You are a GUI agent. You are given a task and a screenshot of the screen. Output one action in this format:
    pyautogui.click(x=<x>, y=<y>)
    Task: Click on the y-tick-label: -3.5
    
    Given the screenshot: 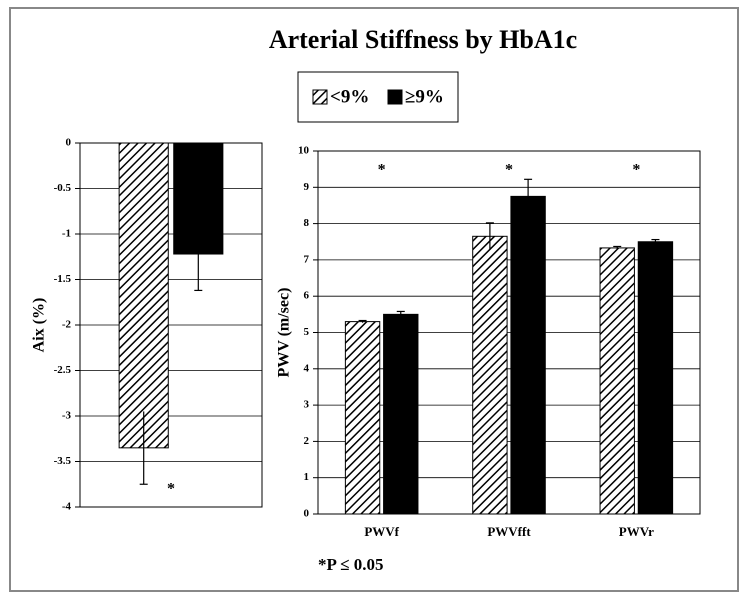 What is the action you would take?
    pyautogui.click(x=63, y=461)
    